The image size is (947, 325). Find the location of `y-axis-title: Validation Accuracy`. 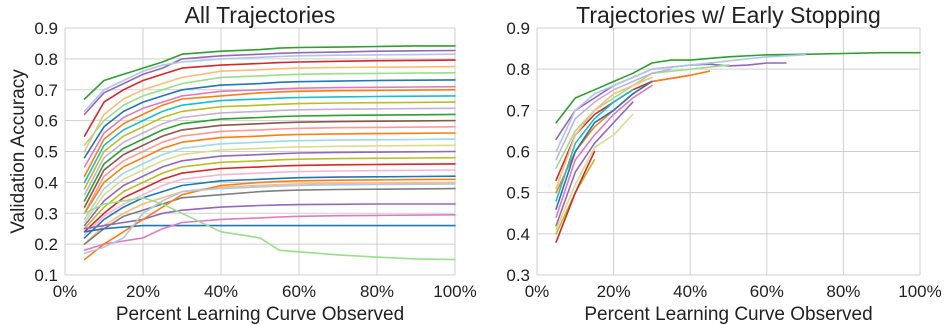

y-axis-title: Validation Accuracy is located at coordinates (18, 151).